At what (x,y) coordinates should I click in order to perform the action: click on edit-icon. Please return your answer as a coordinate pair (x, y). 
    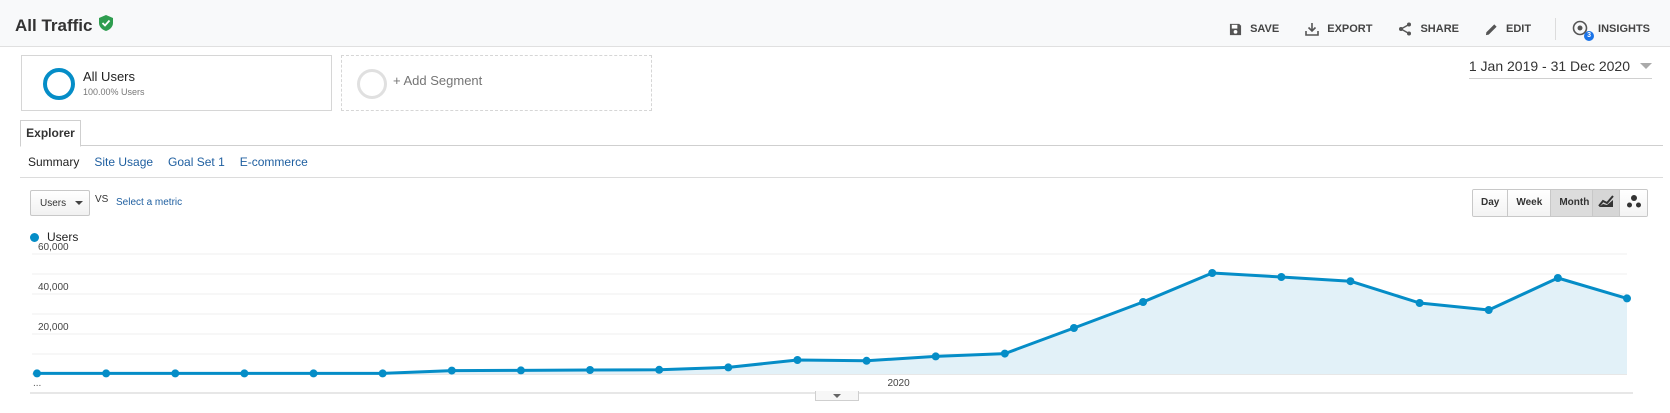
    Looking at the image, I should click on (1491, 29).